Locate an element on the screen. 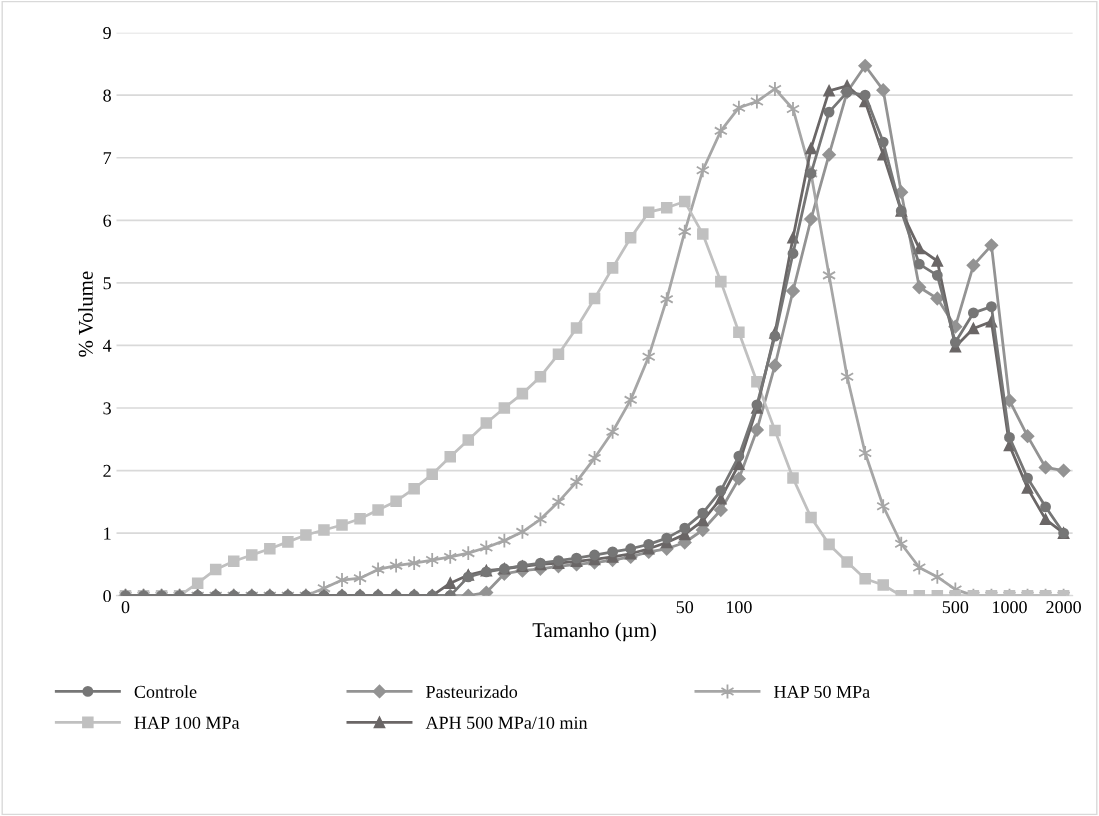  y-tick-label: 1 is located at coordinates (107, 533).